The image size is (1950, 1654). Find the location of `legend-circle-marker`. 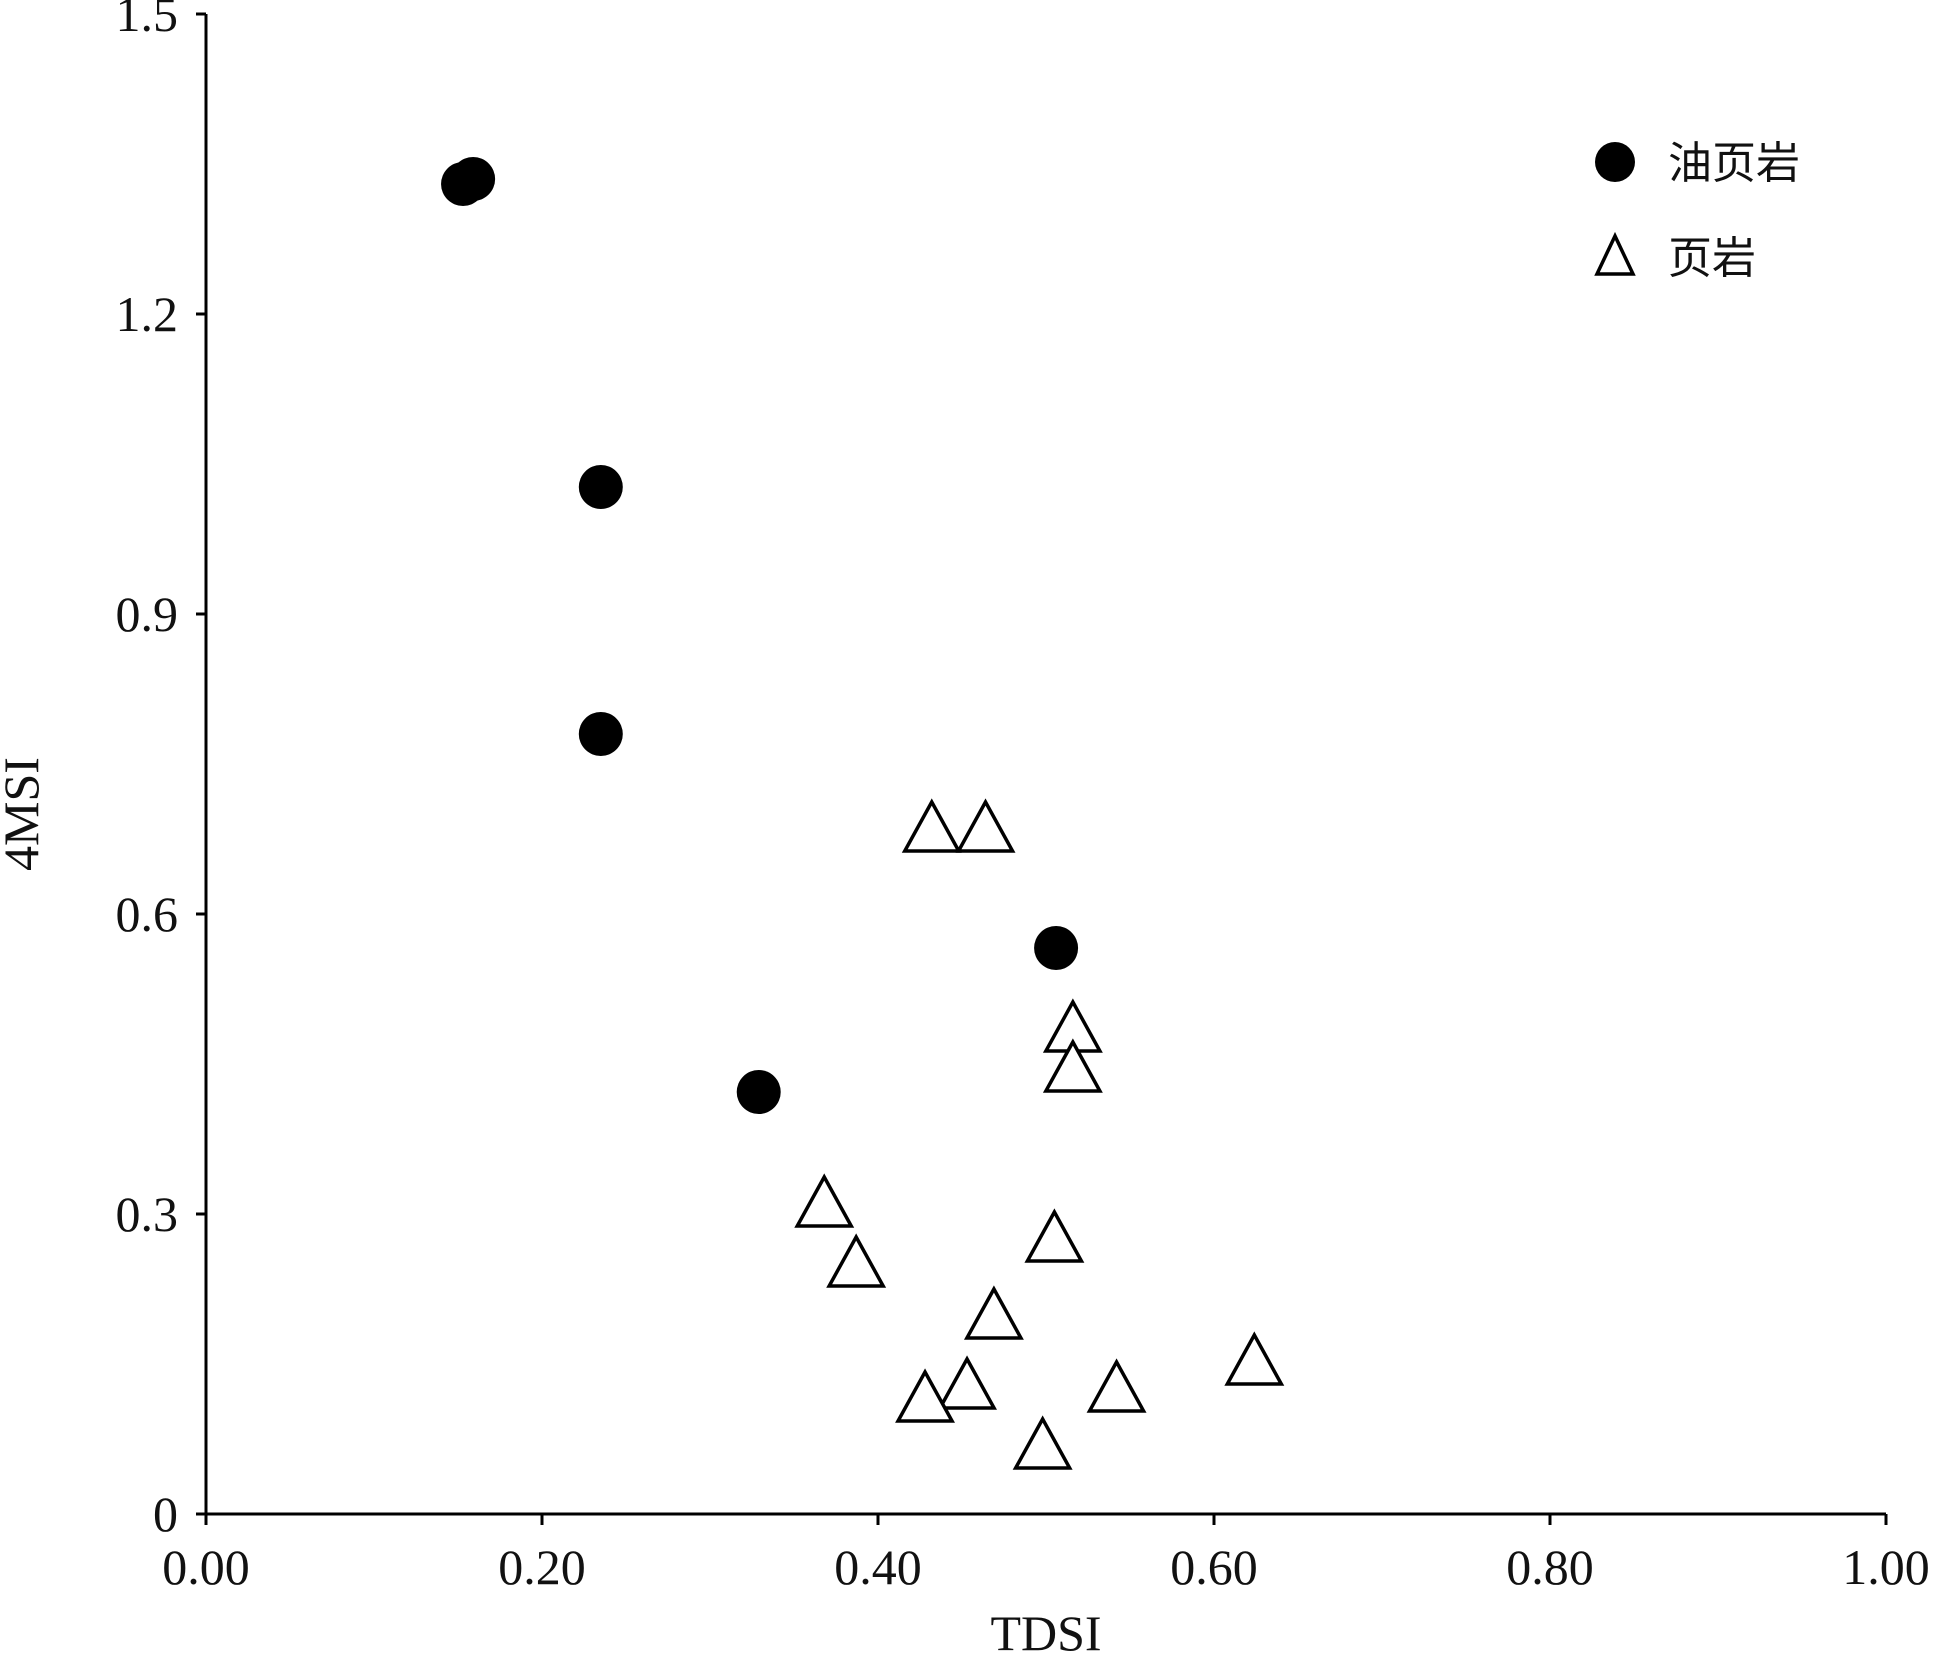

legend-circle-marker is located at coordinates (1615, 162).